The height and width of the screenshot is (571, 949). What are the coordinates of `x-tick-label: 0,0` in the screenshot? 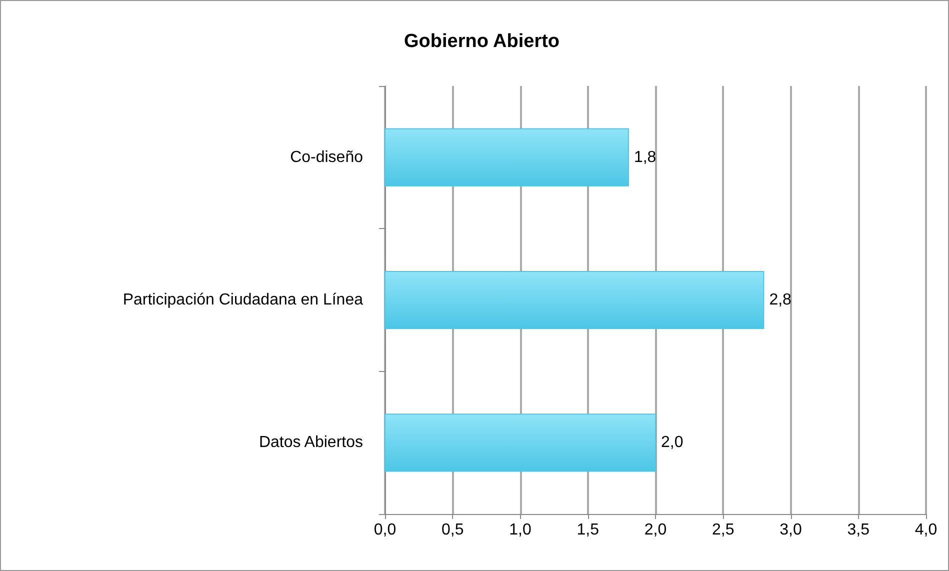 It's located at (385, 530).